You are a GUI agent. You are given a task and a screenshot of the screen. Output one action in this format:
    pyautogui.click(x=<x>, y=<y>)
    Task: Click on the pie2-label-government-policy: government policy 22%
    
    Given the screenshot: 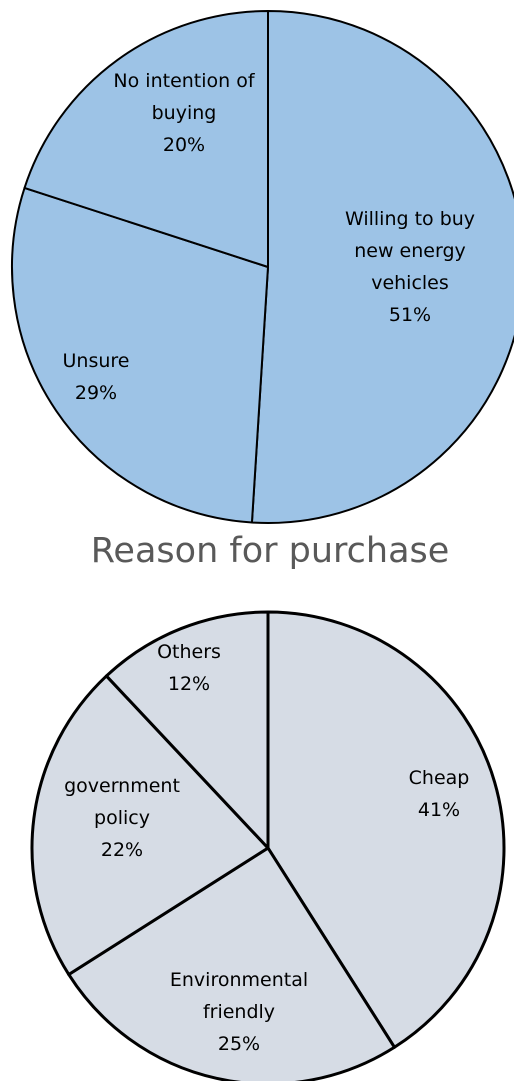 What is the action you would take?
    pyautogui.click(x=122, y=818)
    